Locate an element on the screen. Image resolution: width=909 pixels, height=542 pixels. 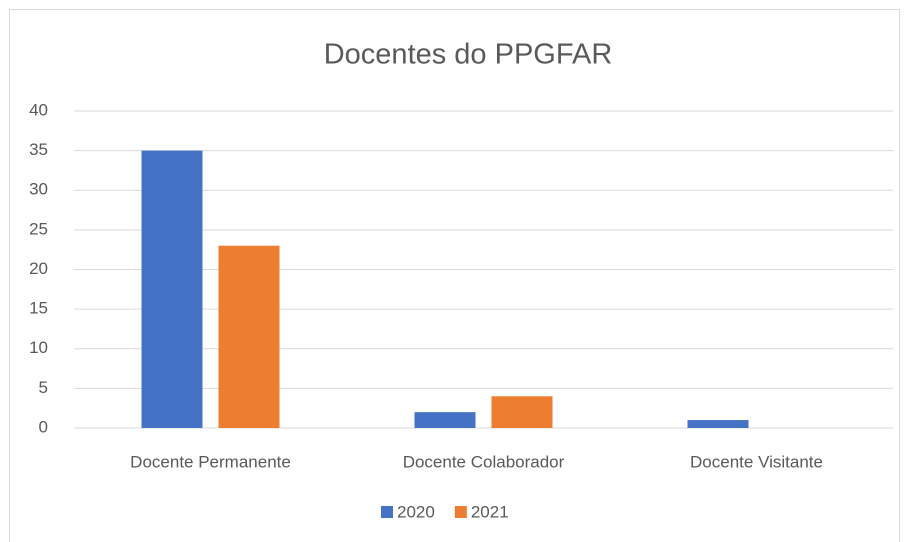
x-tick-label: Docente Visitante is located at coordinates (756, 461).